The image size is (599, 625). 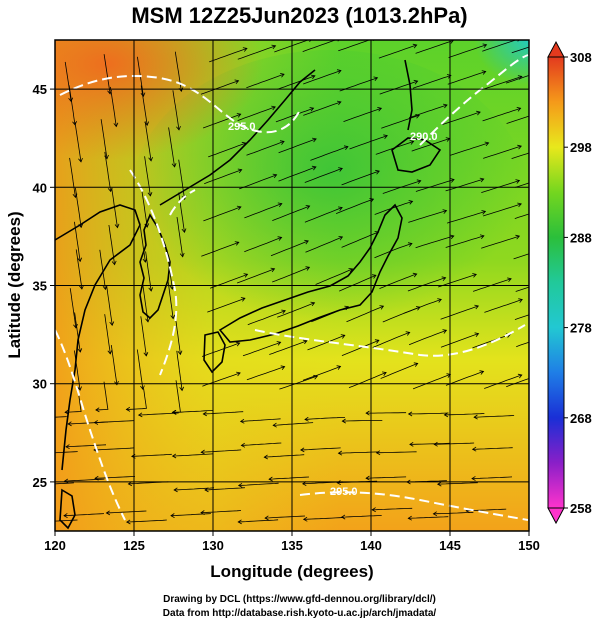 What do you see at coordinates (14, 284) in the screenshot?
I see `y-axis-label: Latitude (degrees)` at bounding box center [14, 284].